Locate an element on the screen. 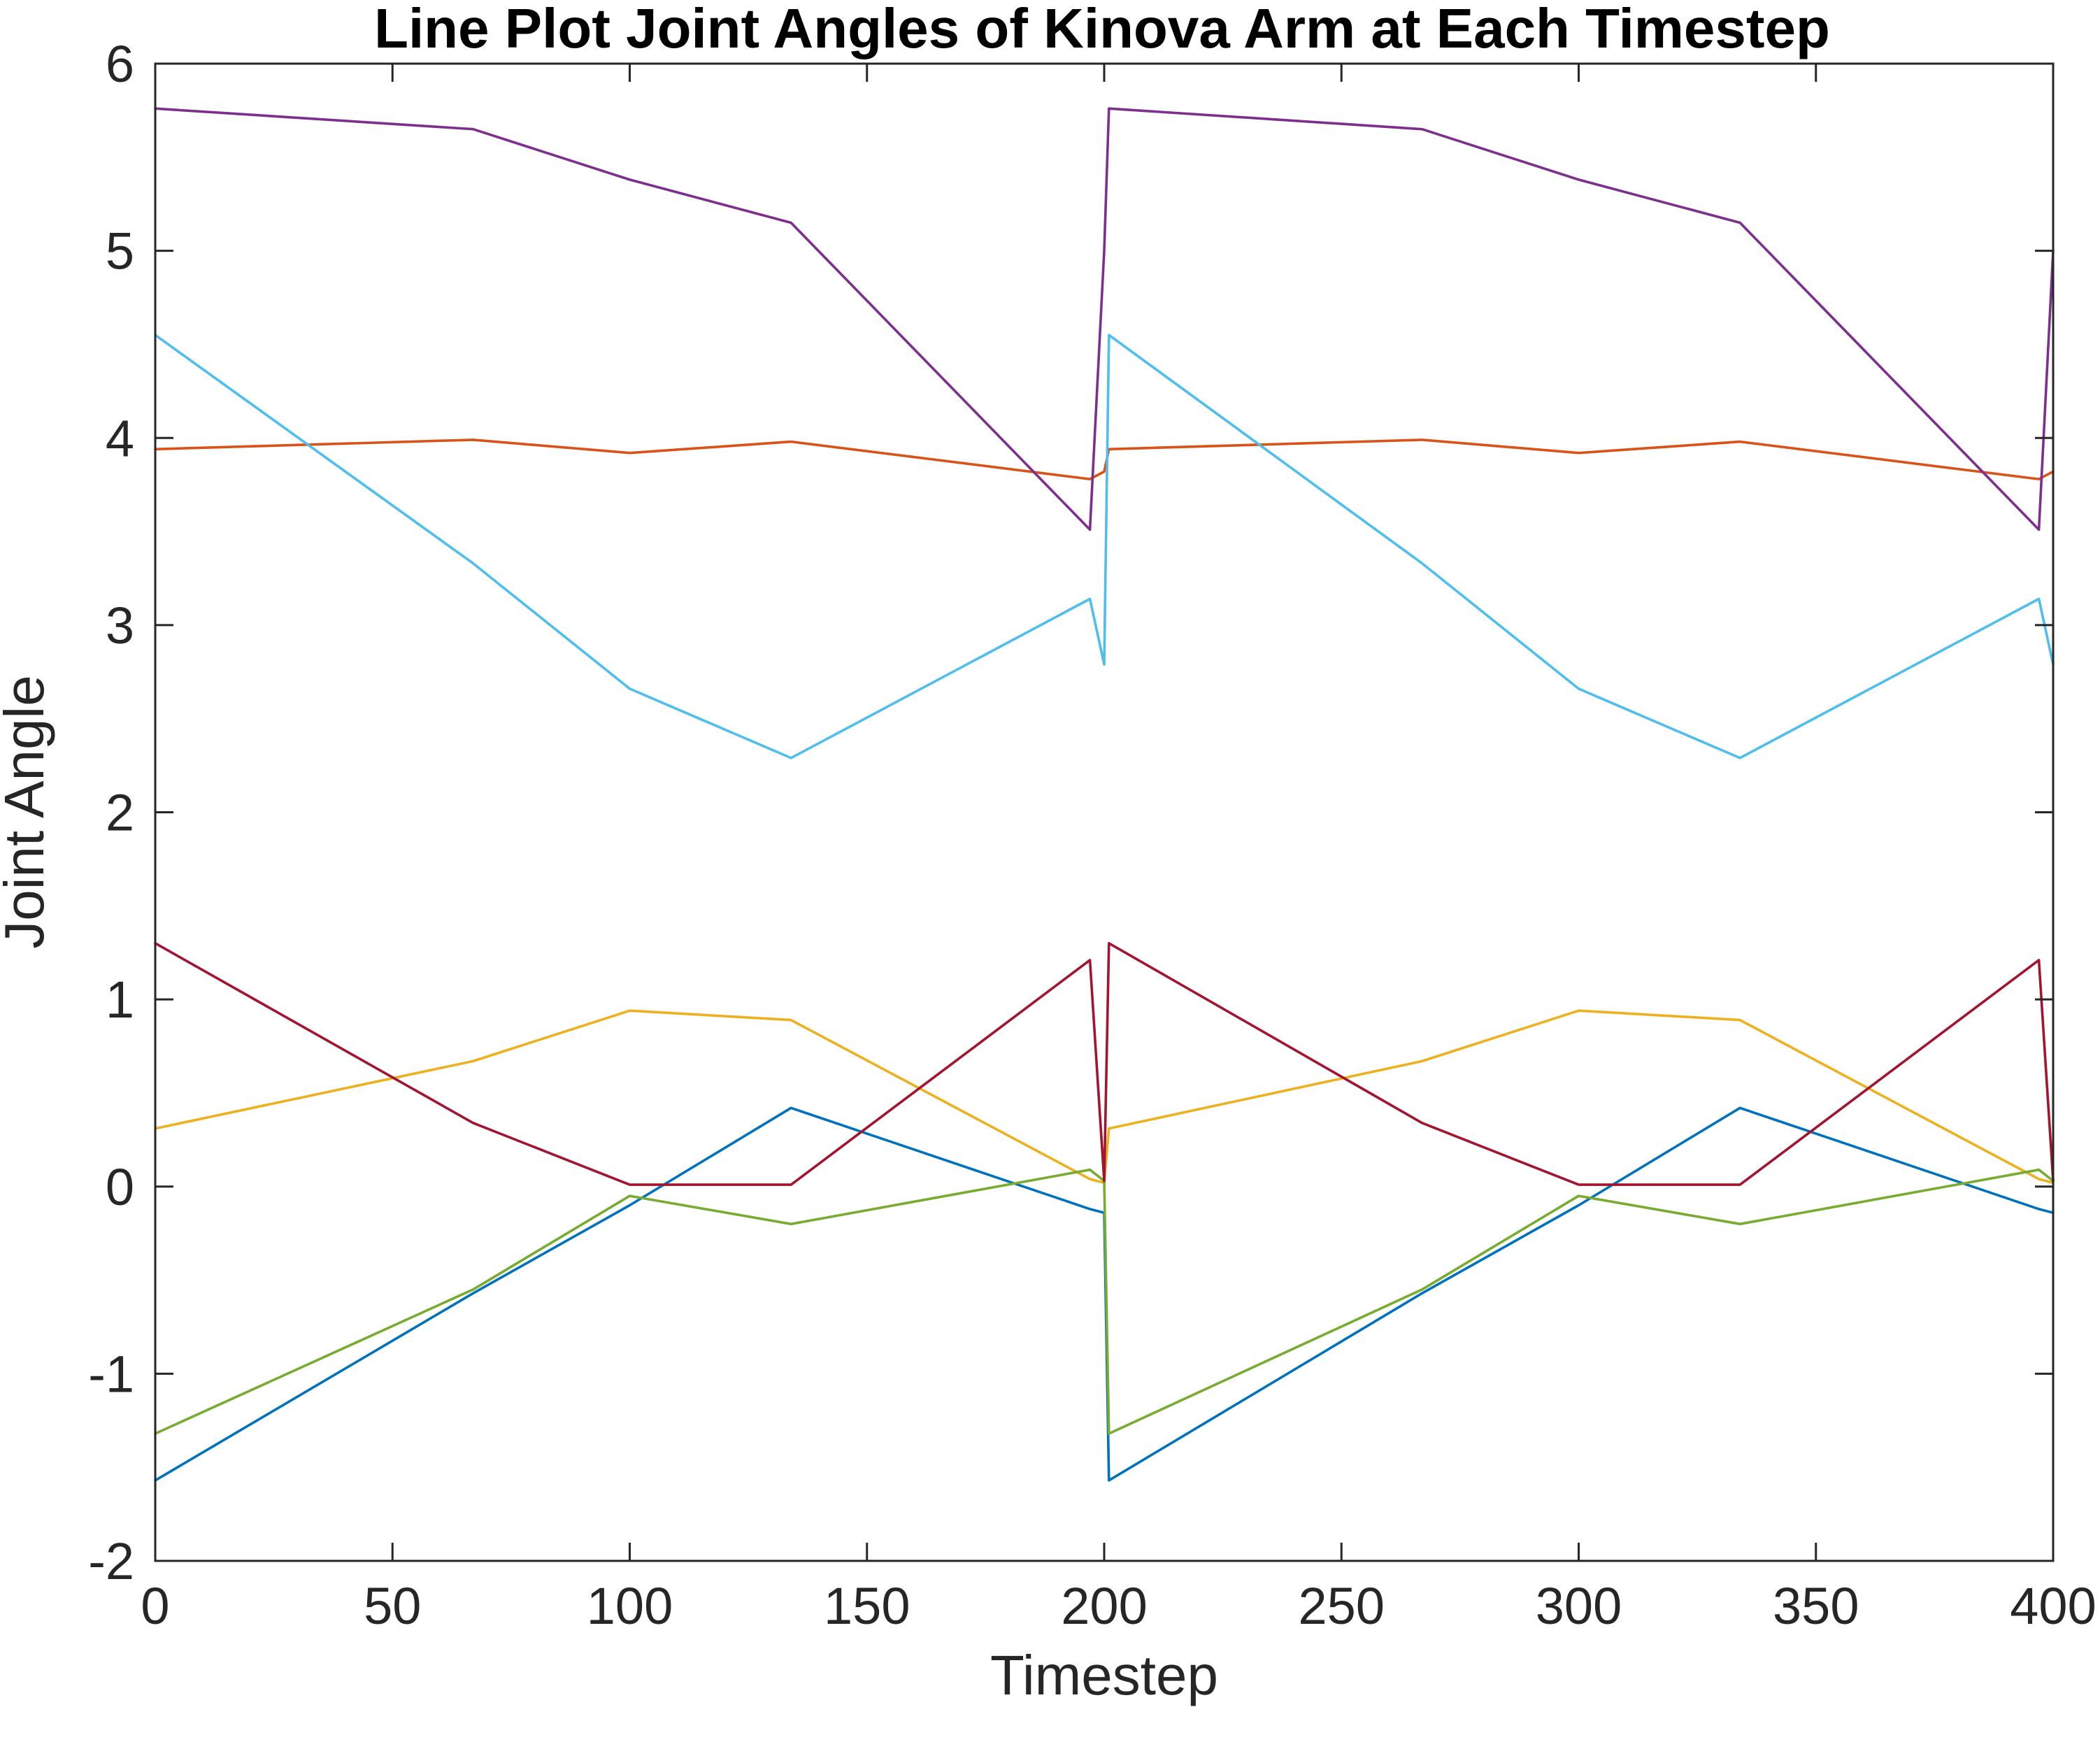  x-tick-label: 0 is located at coordinates (155, 1606).